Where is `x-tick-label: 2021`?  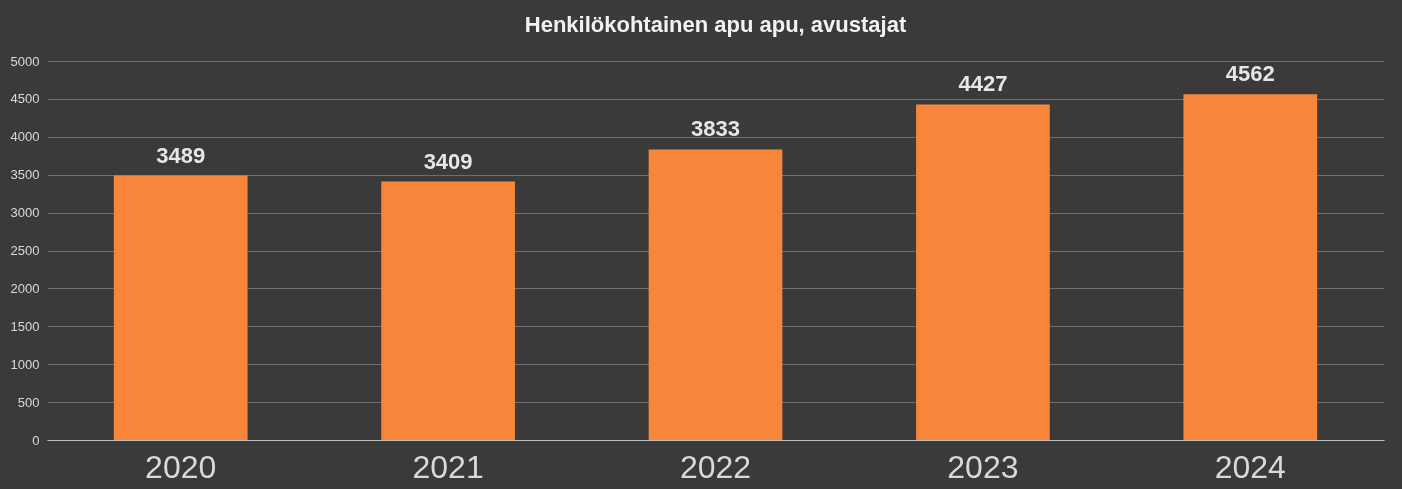
x-tick-label: 2021 is located at coordinates (448, 466).